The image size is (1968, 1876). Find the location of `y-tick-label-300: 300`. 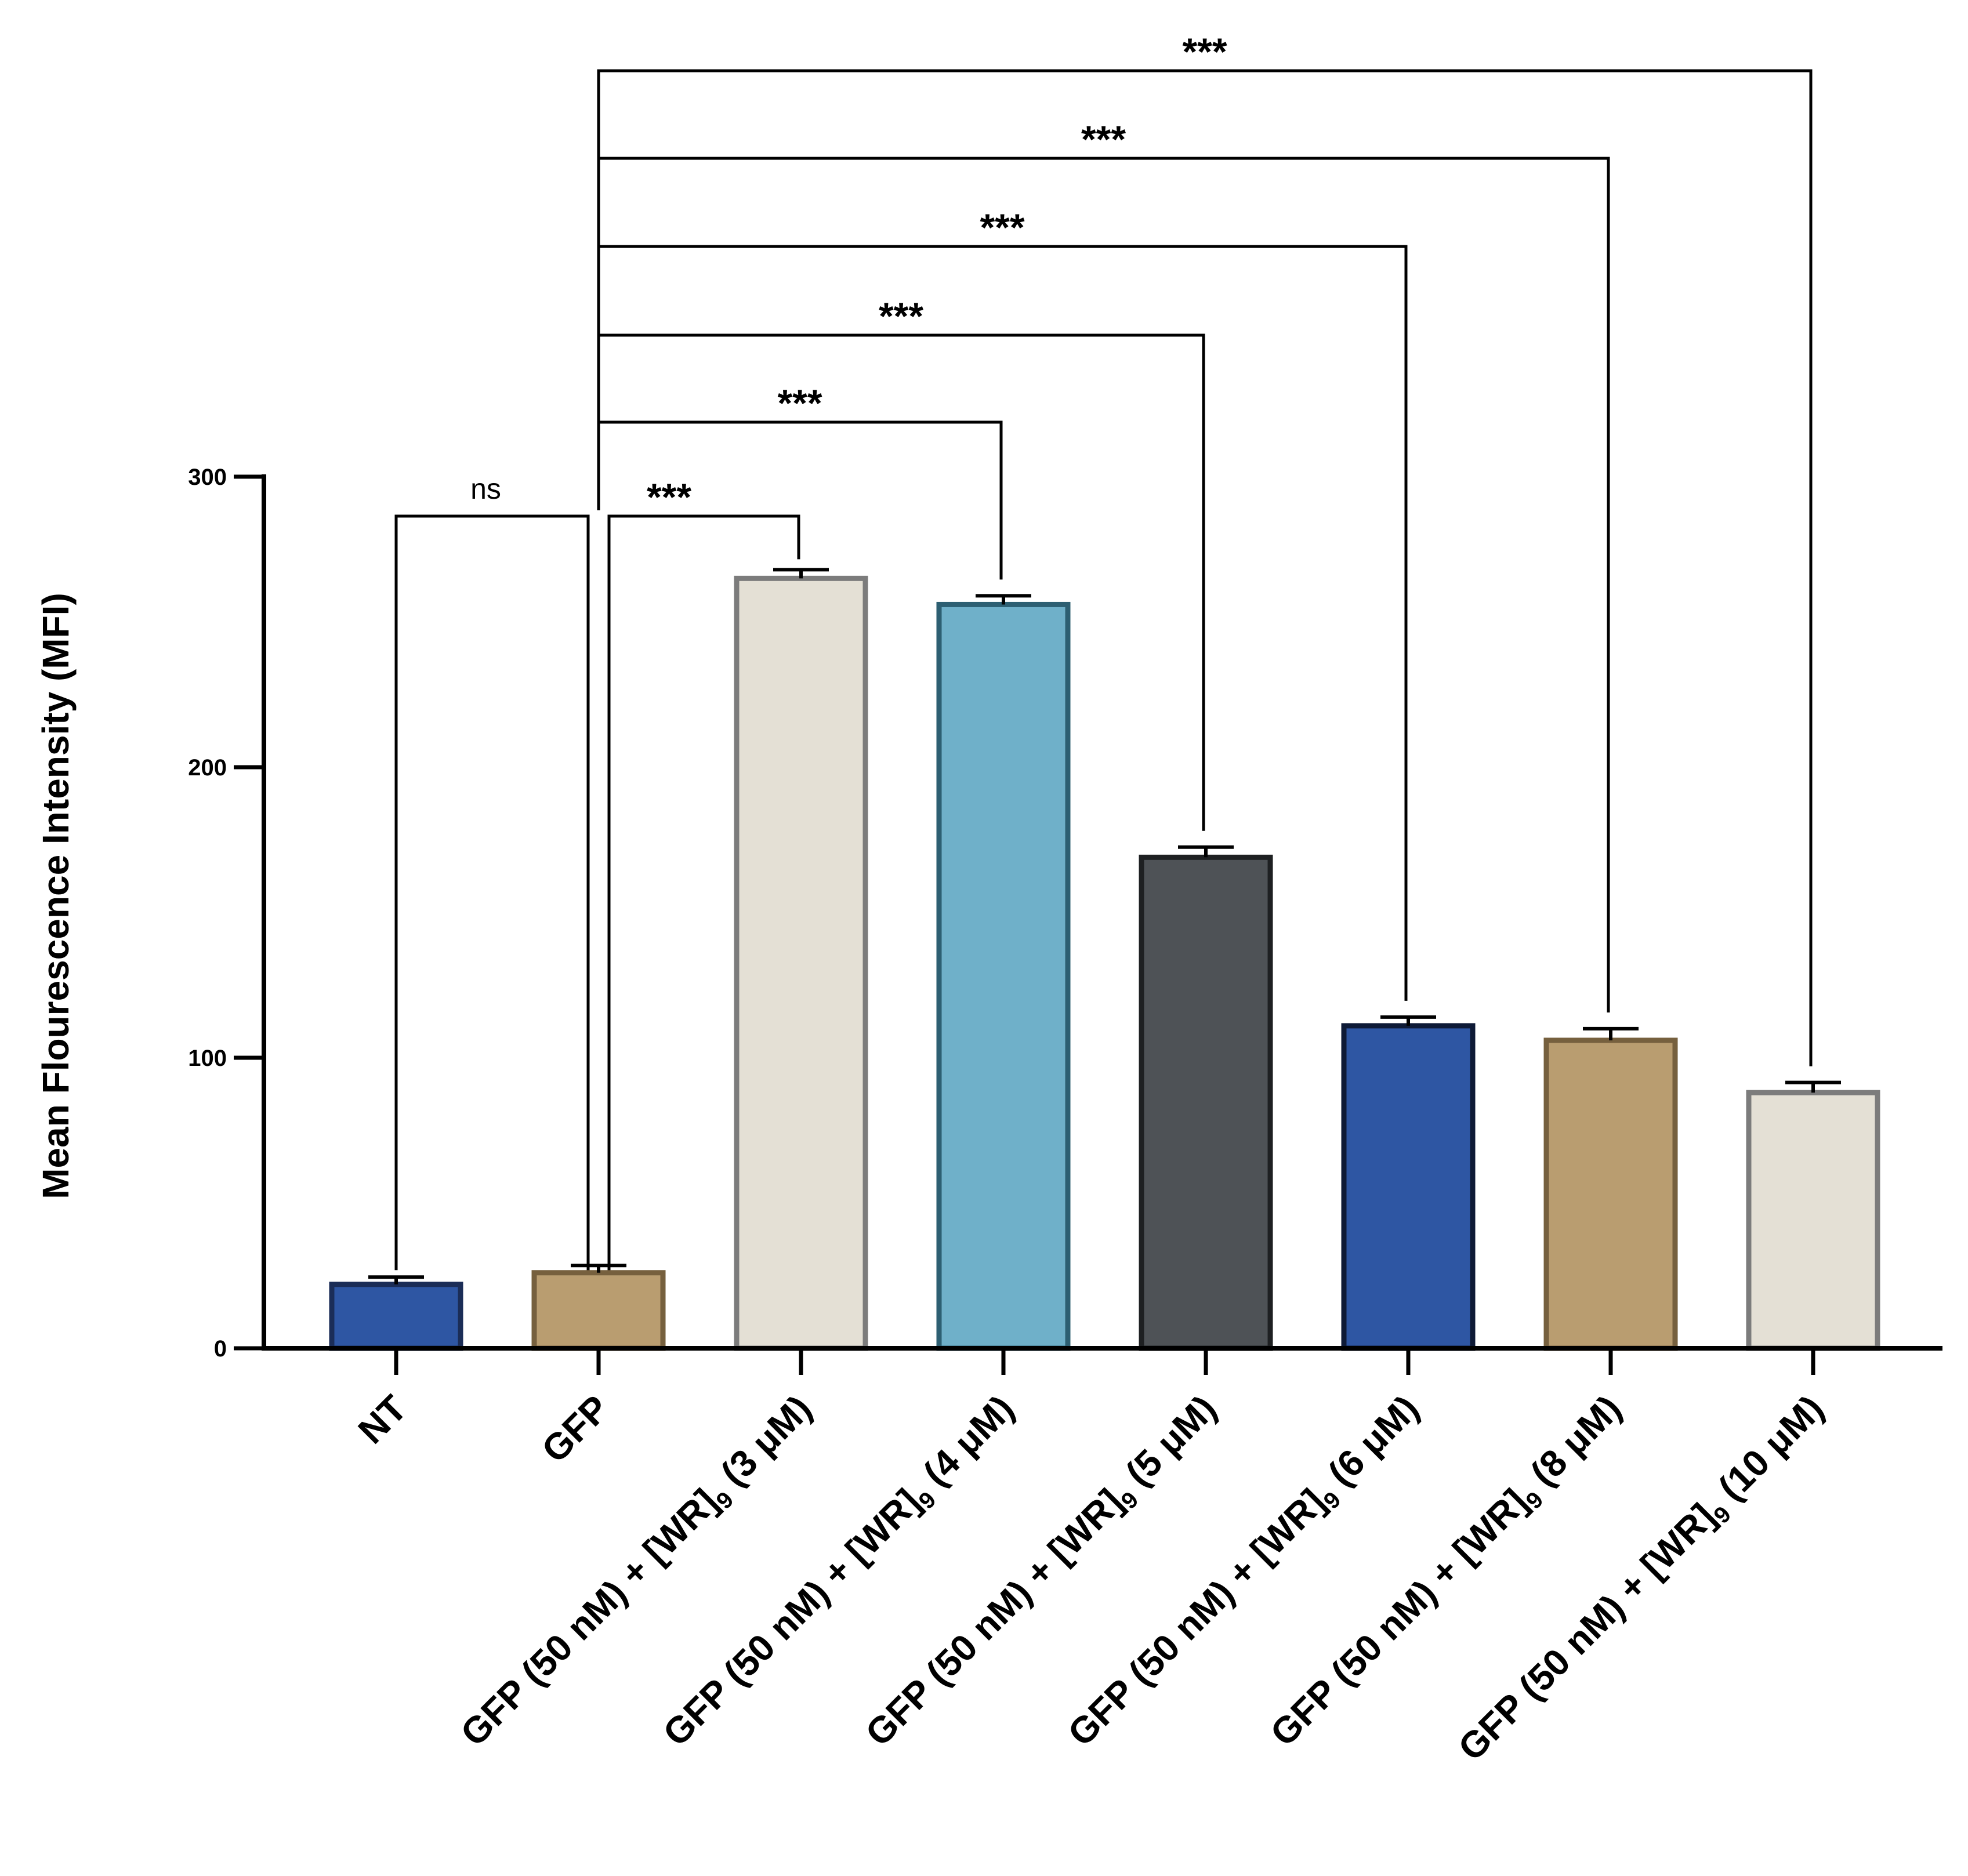

y-tick-label-300: 300 is located at coordinates (207, 477).